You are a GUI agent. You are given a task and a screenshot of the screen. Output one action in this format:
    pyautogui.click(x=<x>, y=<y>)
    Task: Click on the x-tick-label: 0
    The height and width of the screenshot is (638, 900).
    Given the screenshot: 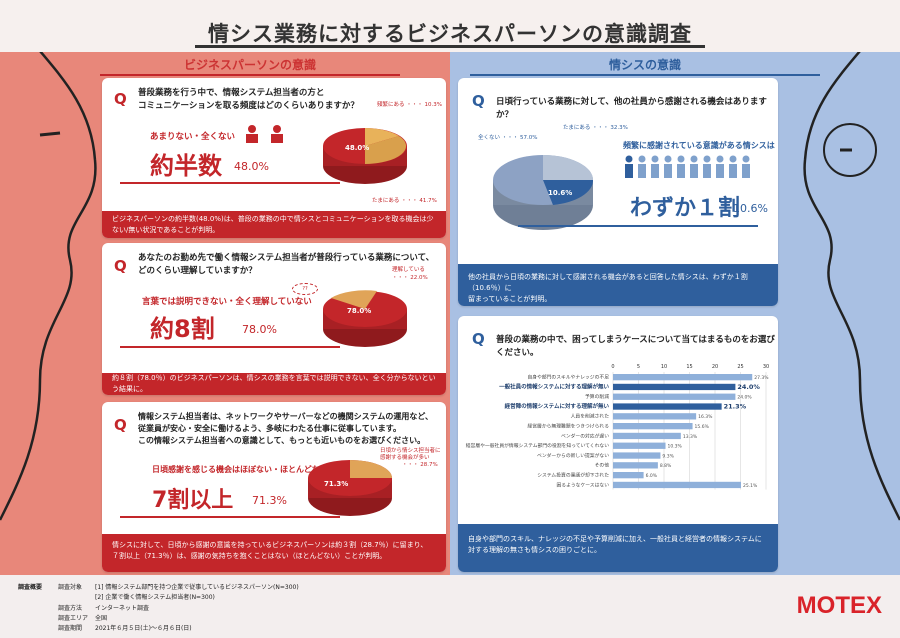 What is the action you would take?
    pyautogui.click(x=612, y=367)
    